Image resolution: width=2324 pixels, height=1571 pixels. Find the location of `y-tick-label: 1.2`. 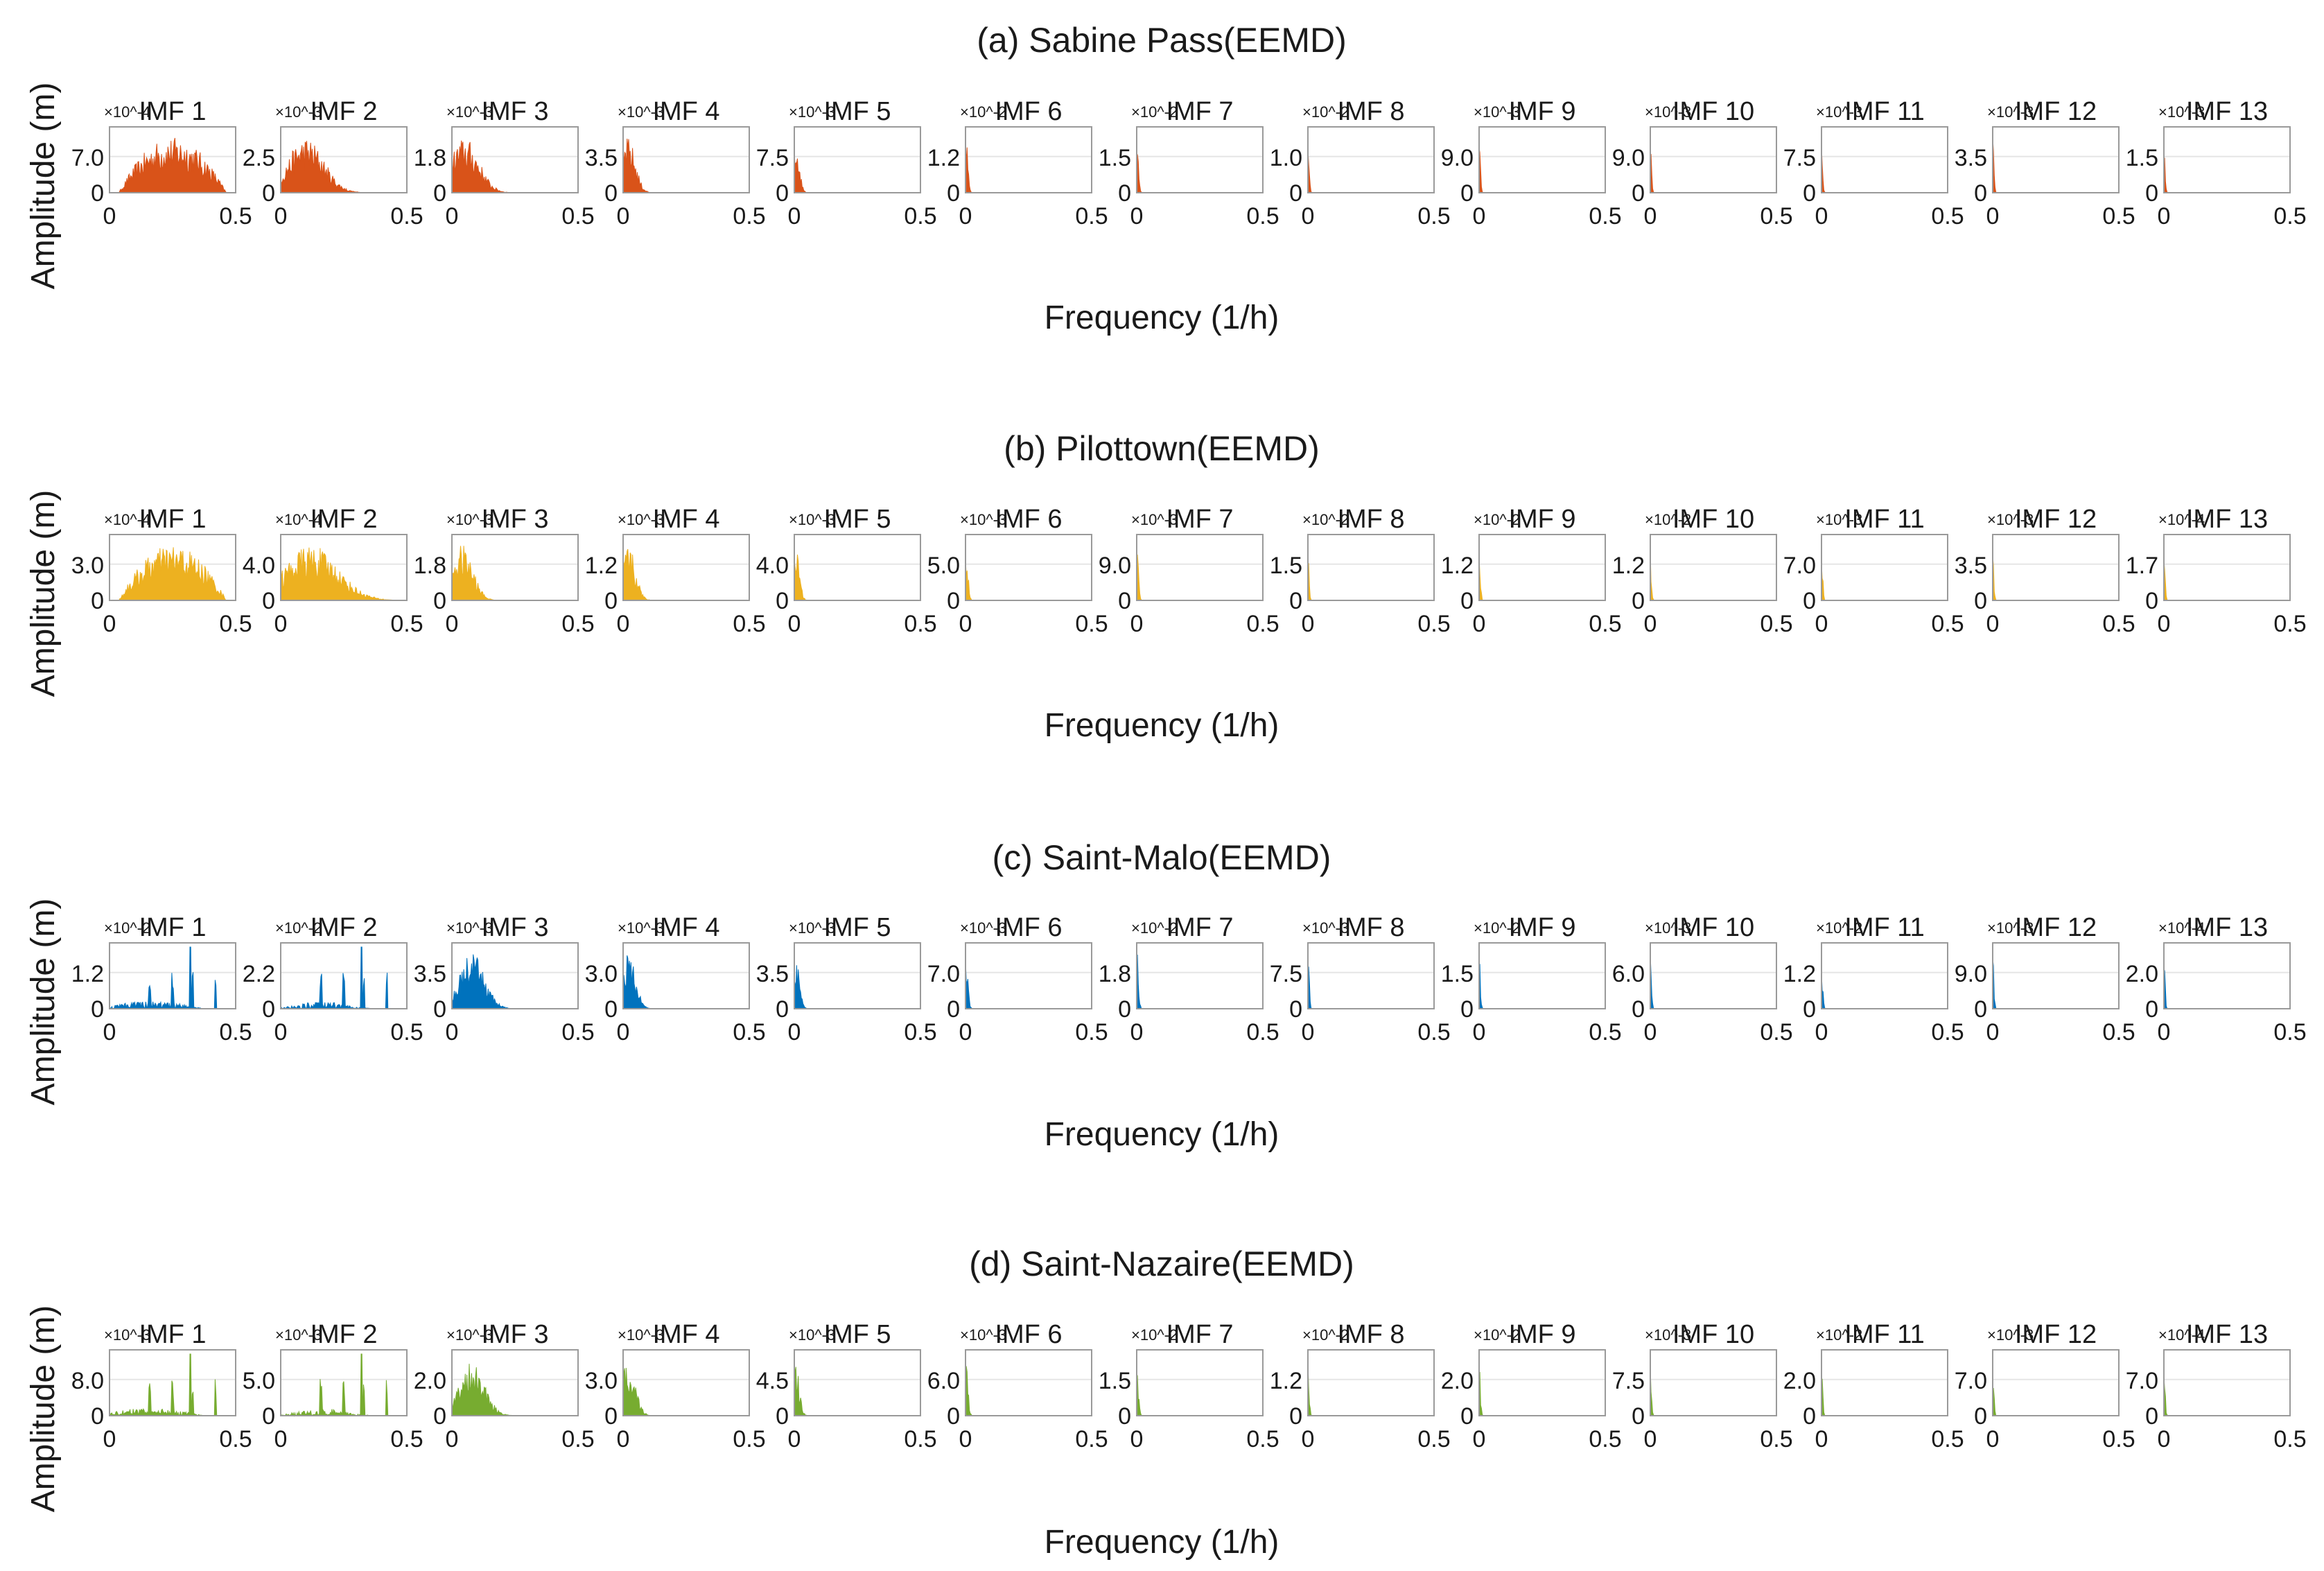

y-tick-label: 1.2 is located at coordinates (943, 158).